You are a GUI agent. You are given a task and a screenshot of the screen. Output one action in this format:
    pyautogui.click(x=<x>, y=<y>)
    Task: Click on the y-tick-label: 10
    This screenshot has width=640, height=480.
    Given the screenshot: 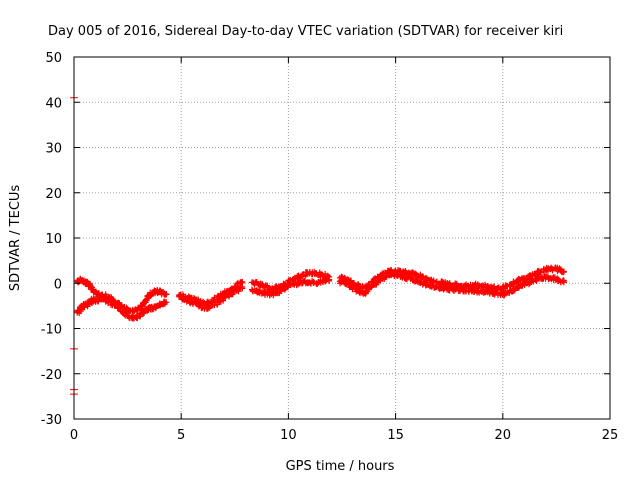 What is the action you would take?
    pyautogui.click(x=53, y=239)
    